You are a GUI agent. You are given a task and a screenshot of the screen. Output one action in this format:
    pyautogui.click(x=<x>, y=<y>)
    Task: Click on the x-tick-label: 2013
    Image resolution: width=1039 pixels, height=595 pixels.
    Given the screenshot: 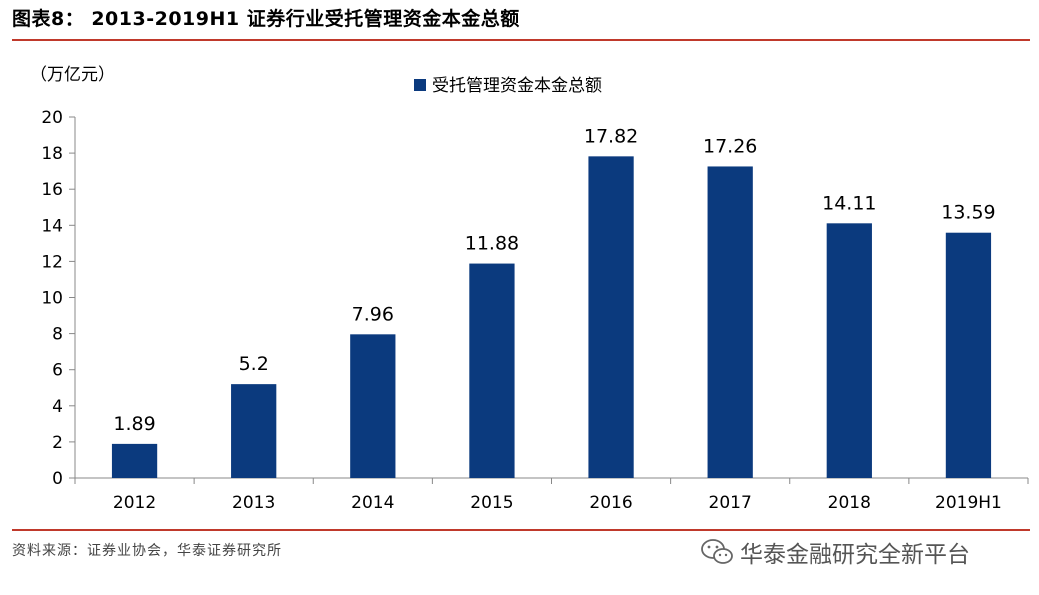 What is the action you would take?
    pyautogui.click(x=253, y=503)
    